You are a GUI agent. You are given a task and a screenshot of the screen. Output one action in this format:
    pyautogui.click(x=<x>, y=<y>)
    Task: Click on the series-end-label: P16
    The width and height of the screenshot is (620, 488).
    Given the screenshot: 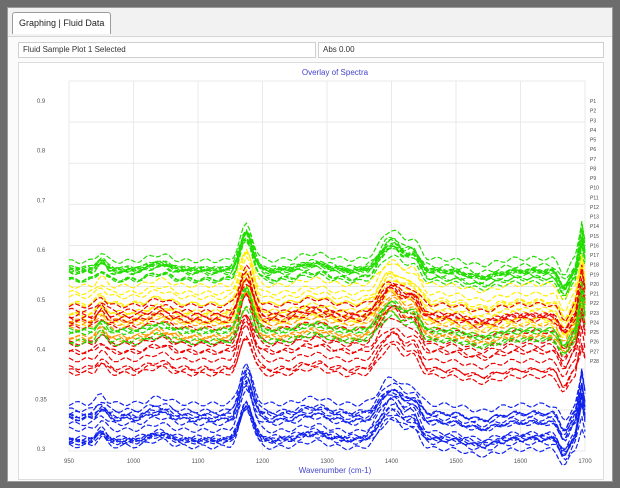 What is the action you would take?
    pyautogui.click(x=594, y=246)
    